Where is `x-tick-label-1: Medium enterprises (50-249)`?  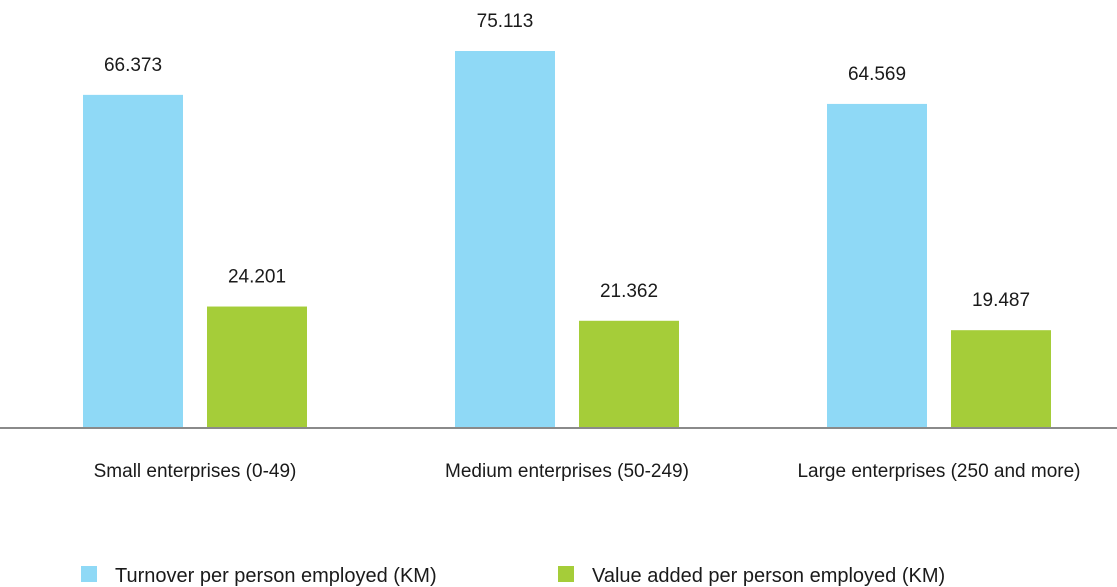 x-tick-label-1: Medium enterprises (50-249) is located at coordinates (567, 471).